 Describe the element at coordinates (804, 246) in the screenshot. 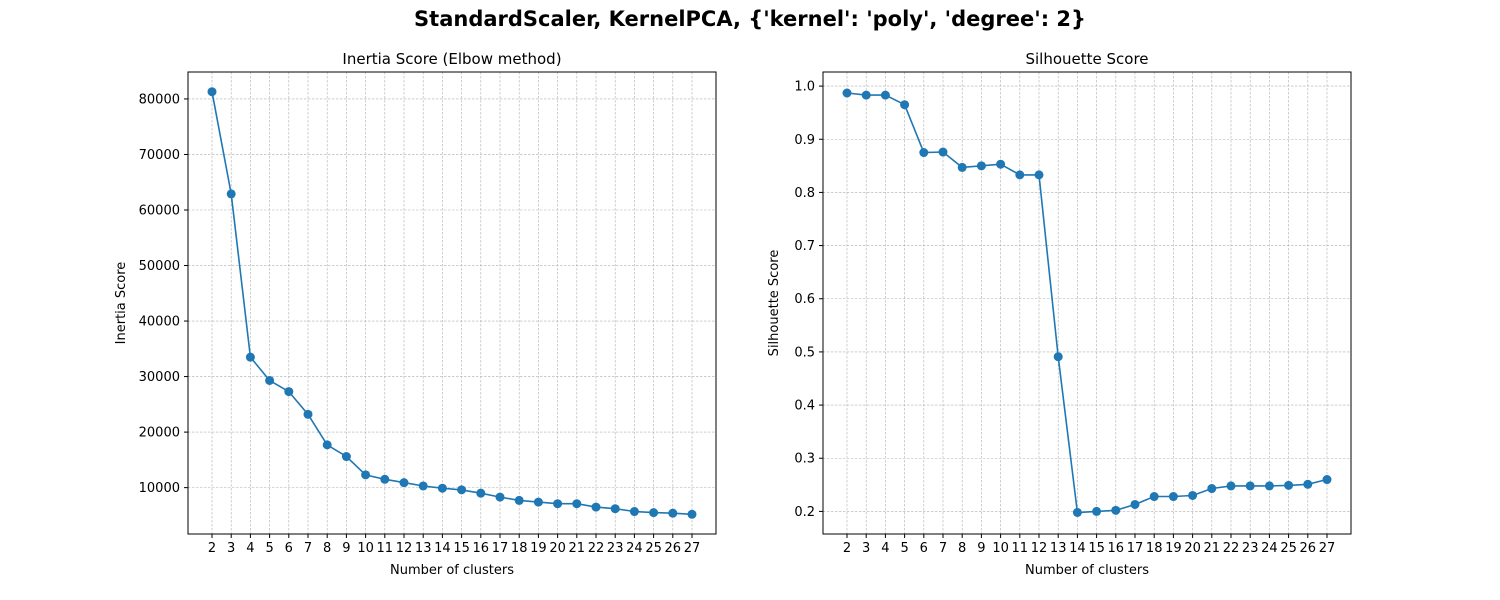

I see `y-tick-label: 0.7` at that location.